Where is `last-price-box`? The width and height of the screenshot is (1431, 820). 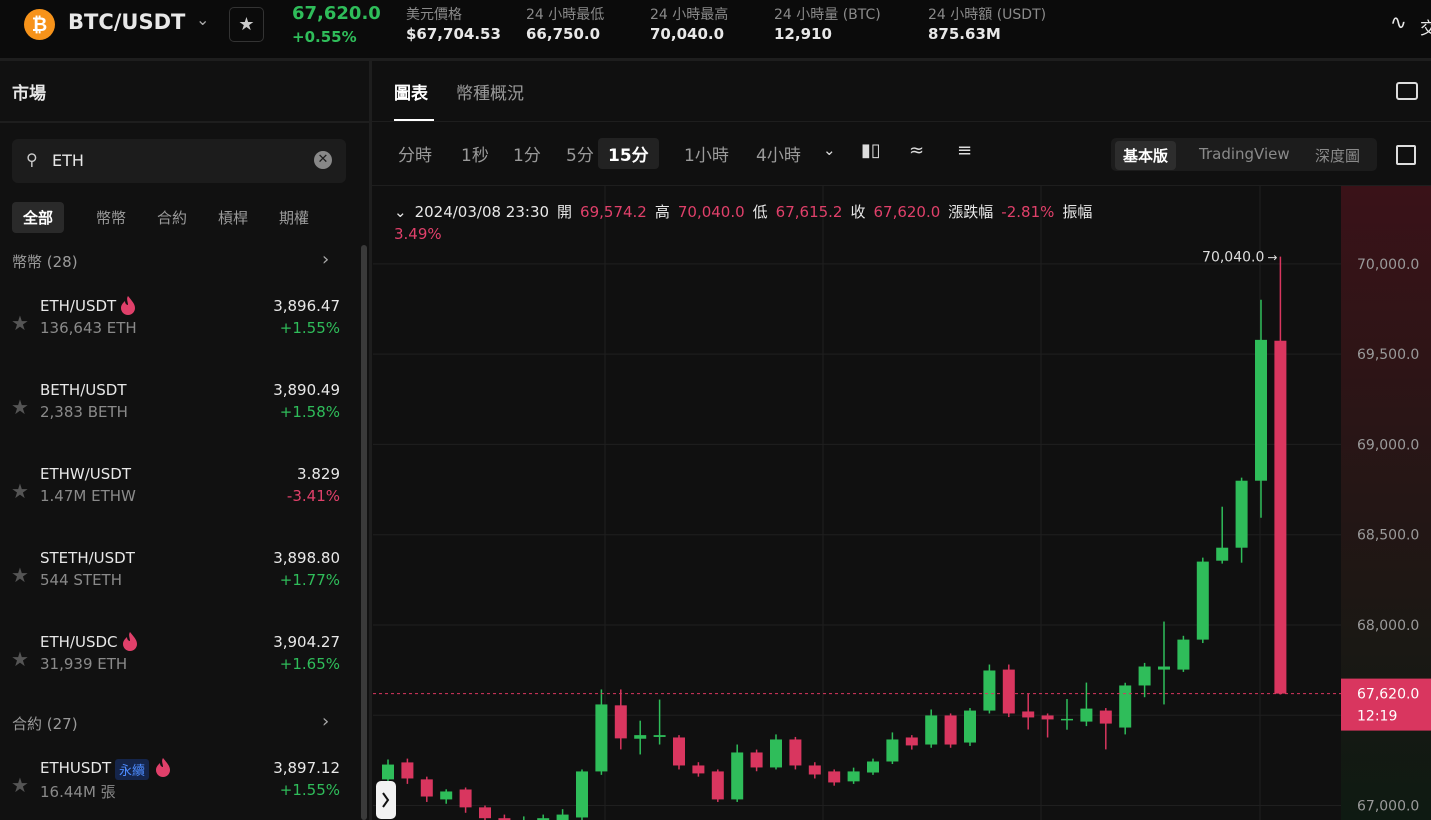
last-price-box is located at coordinates (1386, 704).